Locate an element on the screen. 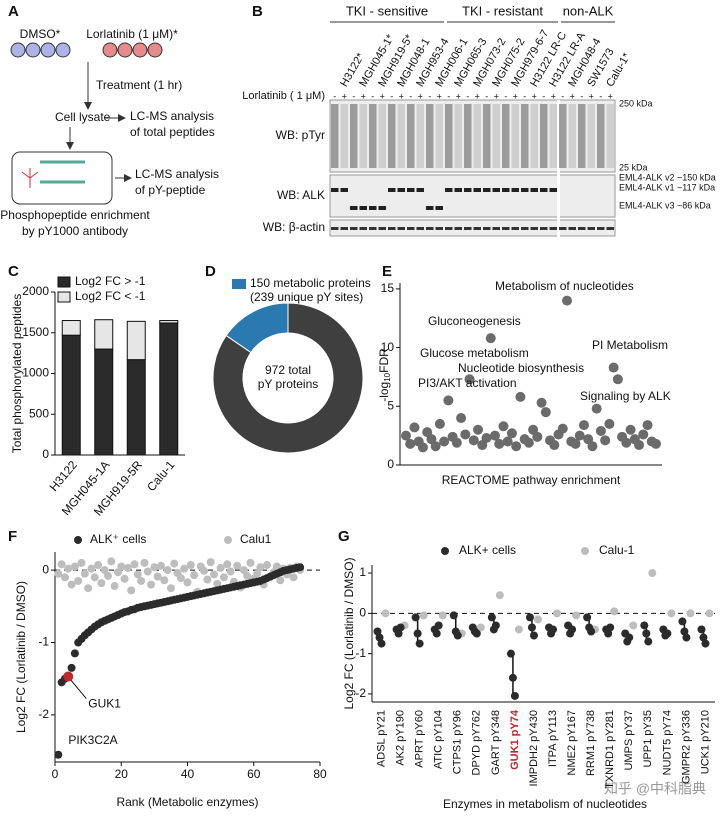 The width and height of the screenshot is (725, 821). y-tick-label: 1500 is located at coordinates (35, 332).